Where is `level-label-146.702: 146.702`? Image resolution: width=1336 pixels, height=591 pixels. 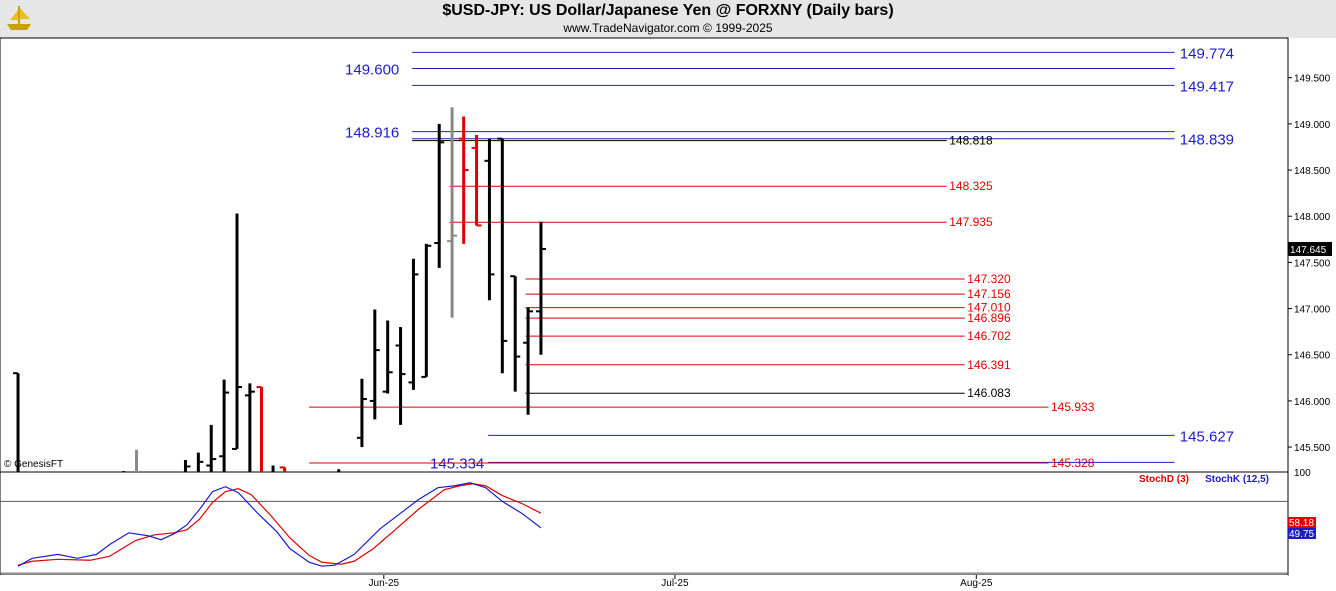
level-label-146.702: 146.702 is located at coordinates (989, 336).